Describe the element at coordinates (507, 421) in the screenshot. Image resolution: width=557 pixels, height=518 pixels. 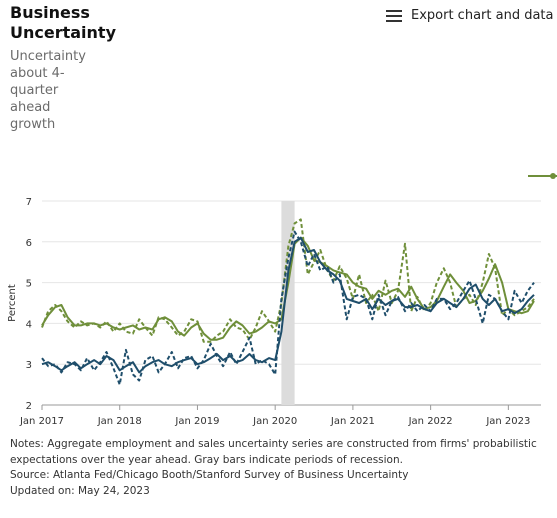
I see `x-tick-label: Jan 2023` at that location.